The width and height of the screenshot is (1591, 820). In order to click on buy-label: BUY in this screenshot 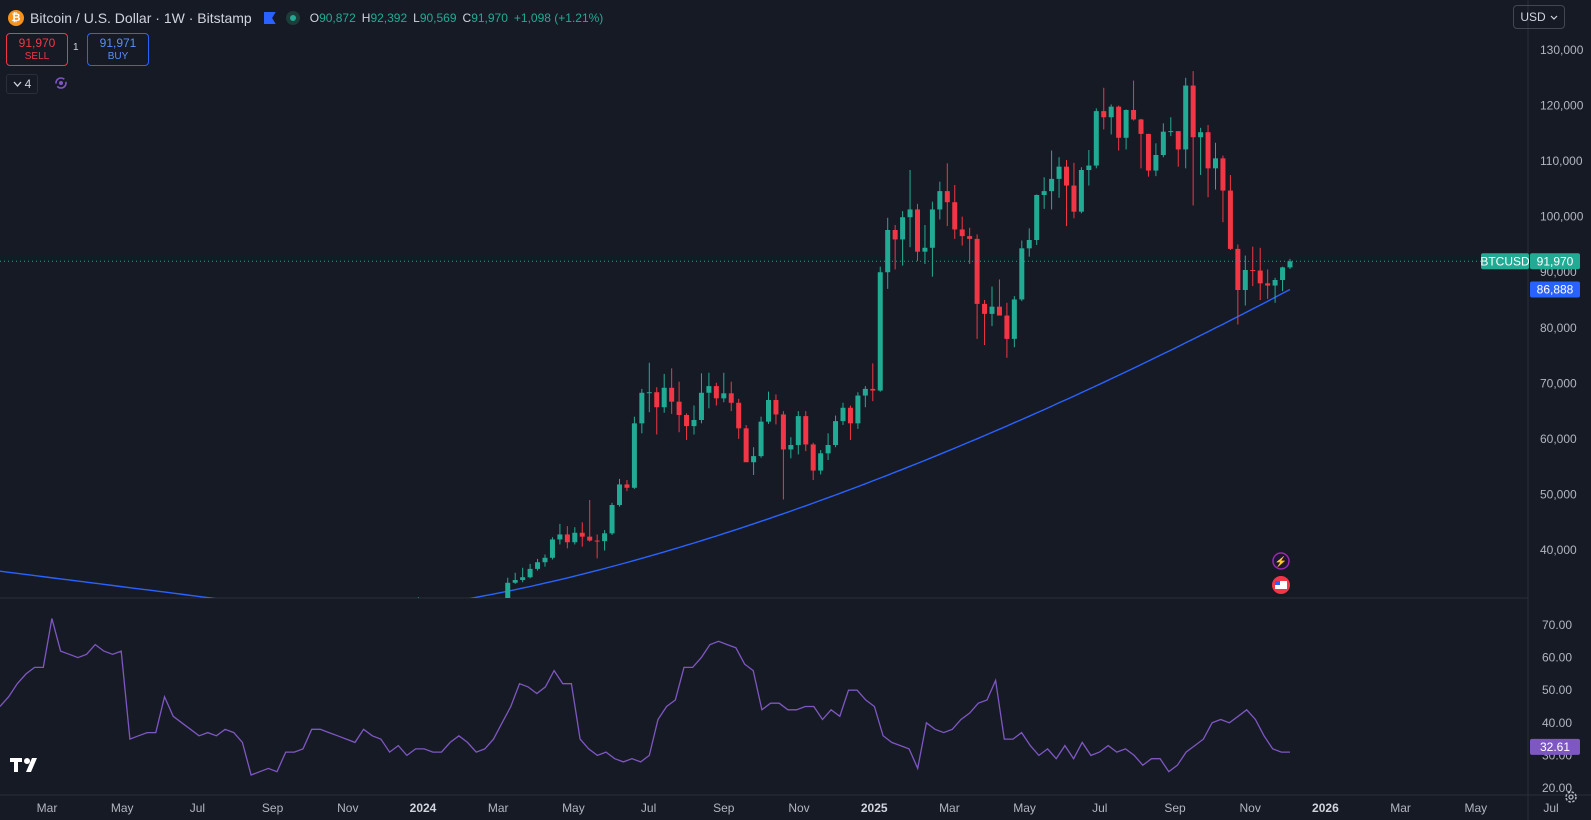, I will do `click(118, 56)`.